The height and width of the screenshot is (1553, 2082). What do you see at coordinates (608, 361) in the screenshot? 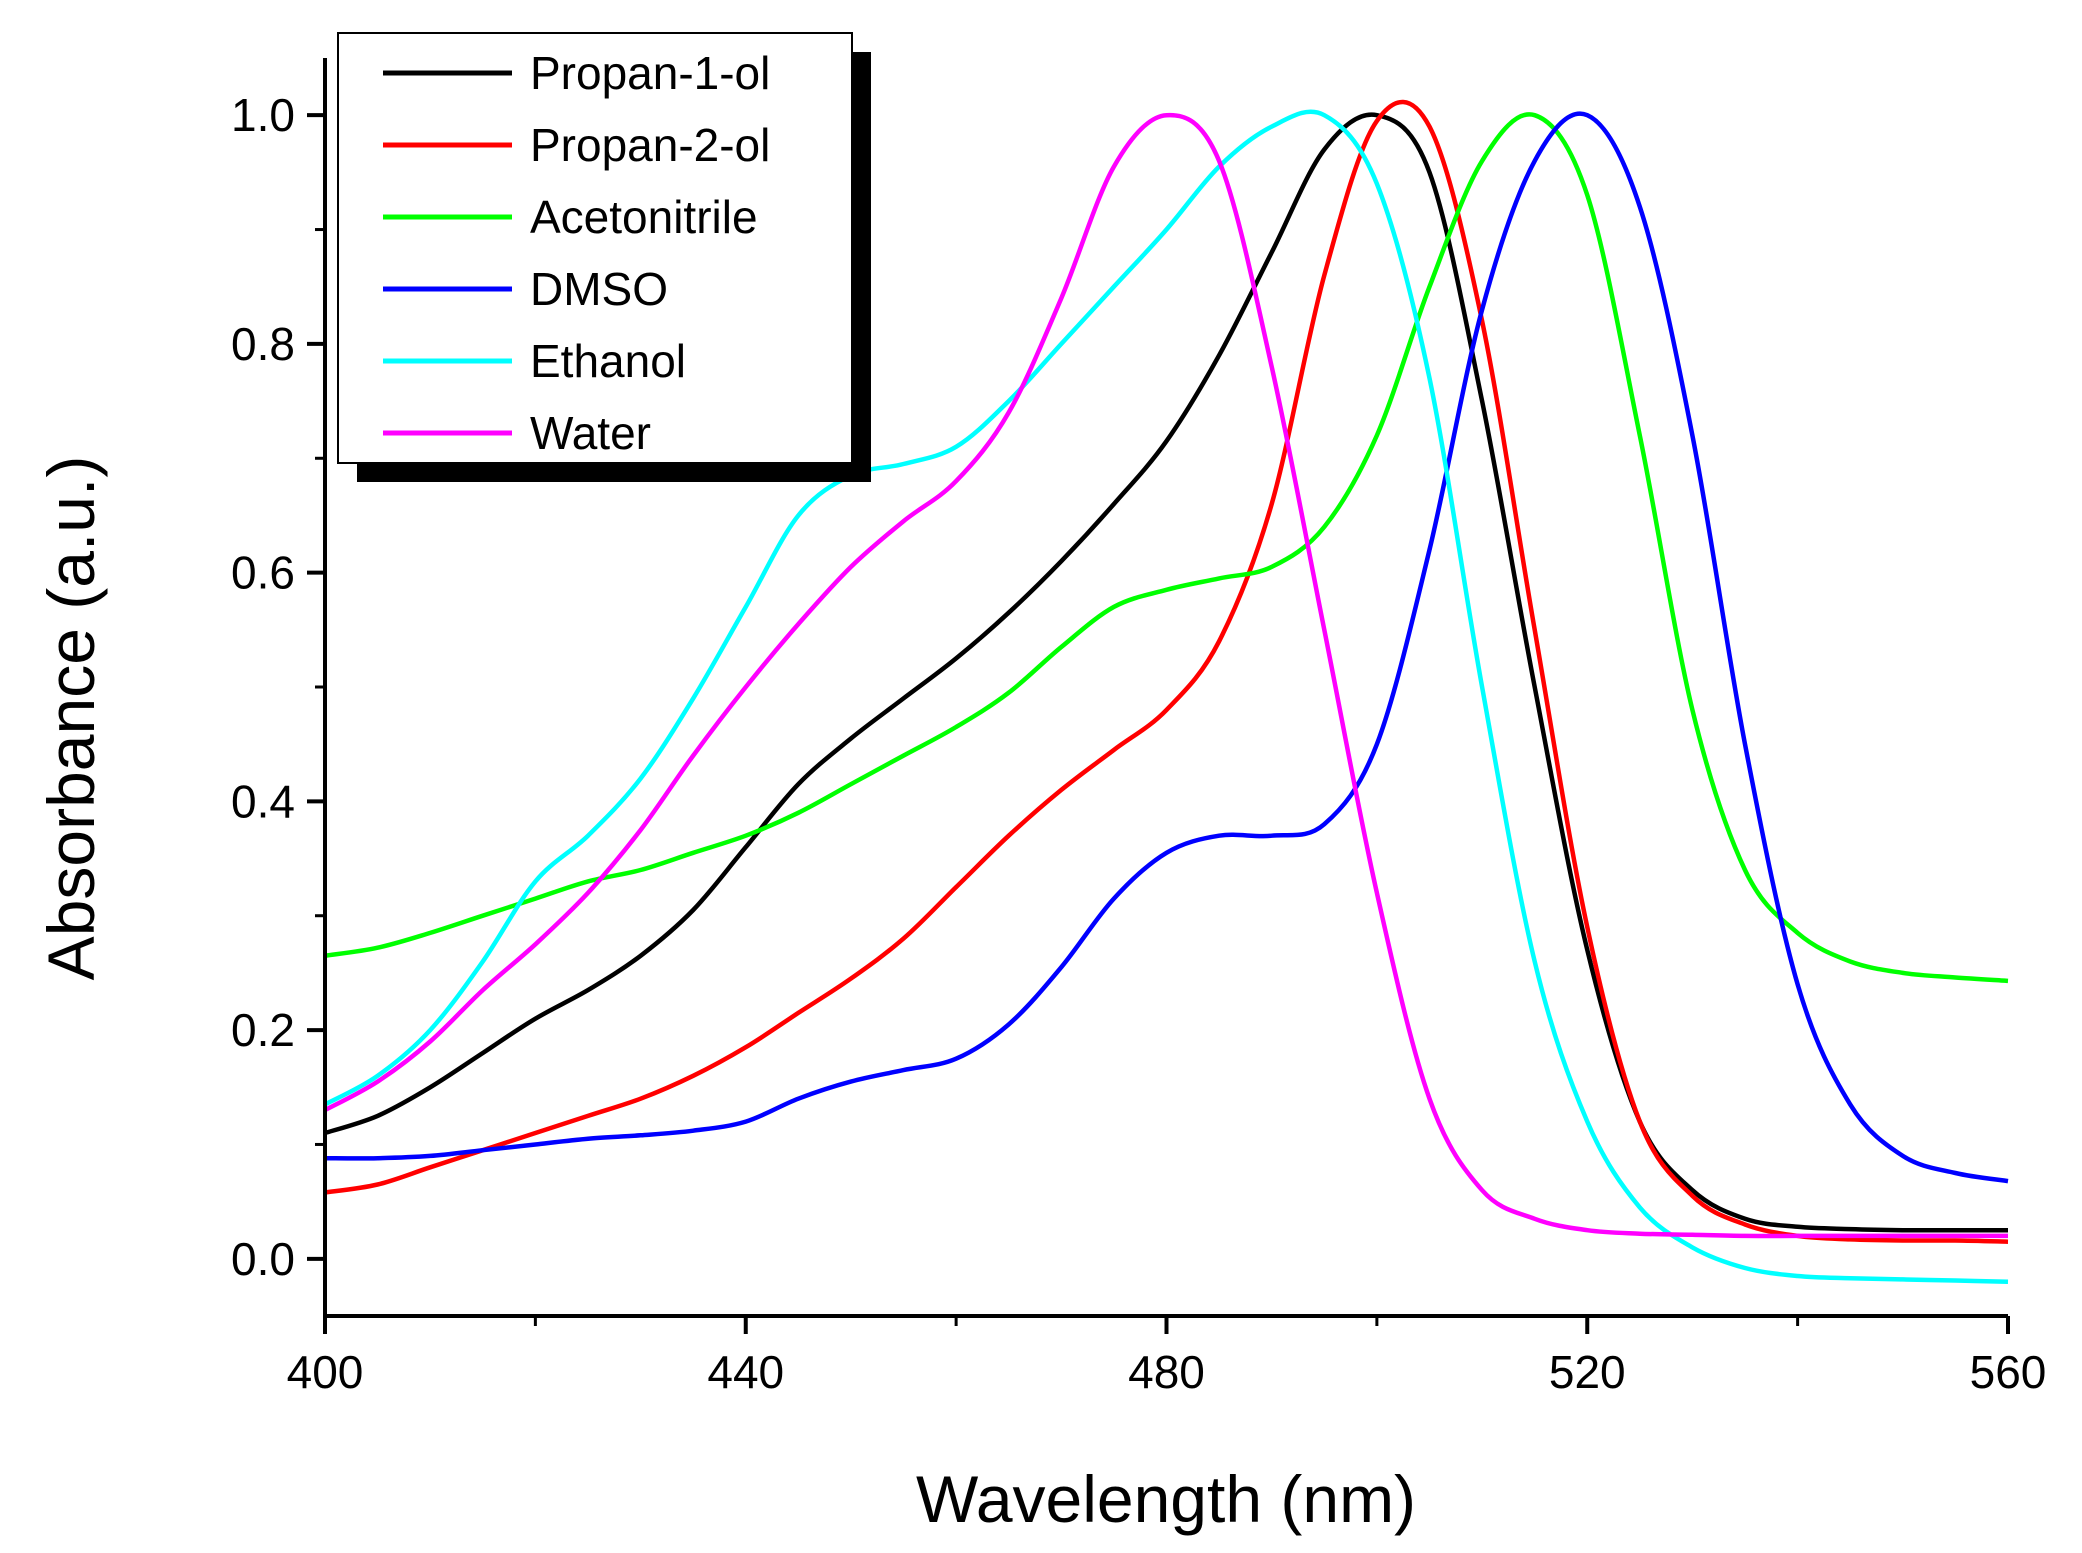
I see `legend-label-ethanol: Ethanol` at bounding box center [608, 361].